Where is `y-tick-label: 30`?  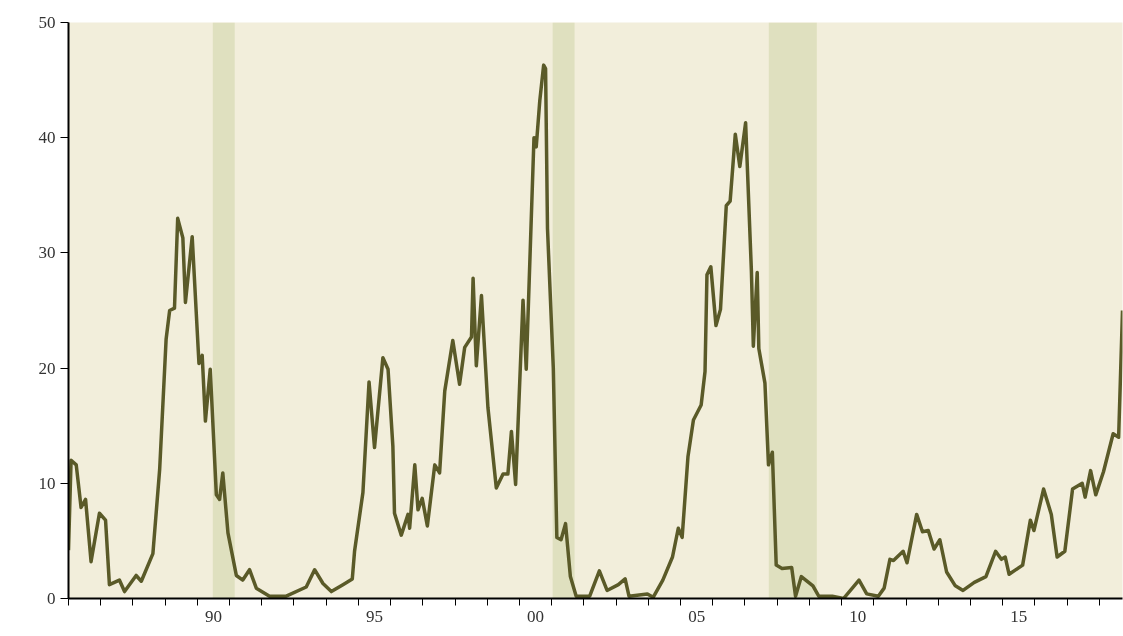
y-tick-label: 30 is located at coordinates (47, 253).